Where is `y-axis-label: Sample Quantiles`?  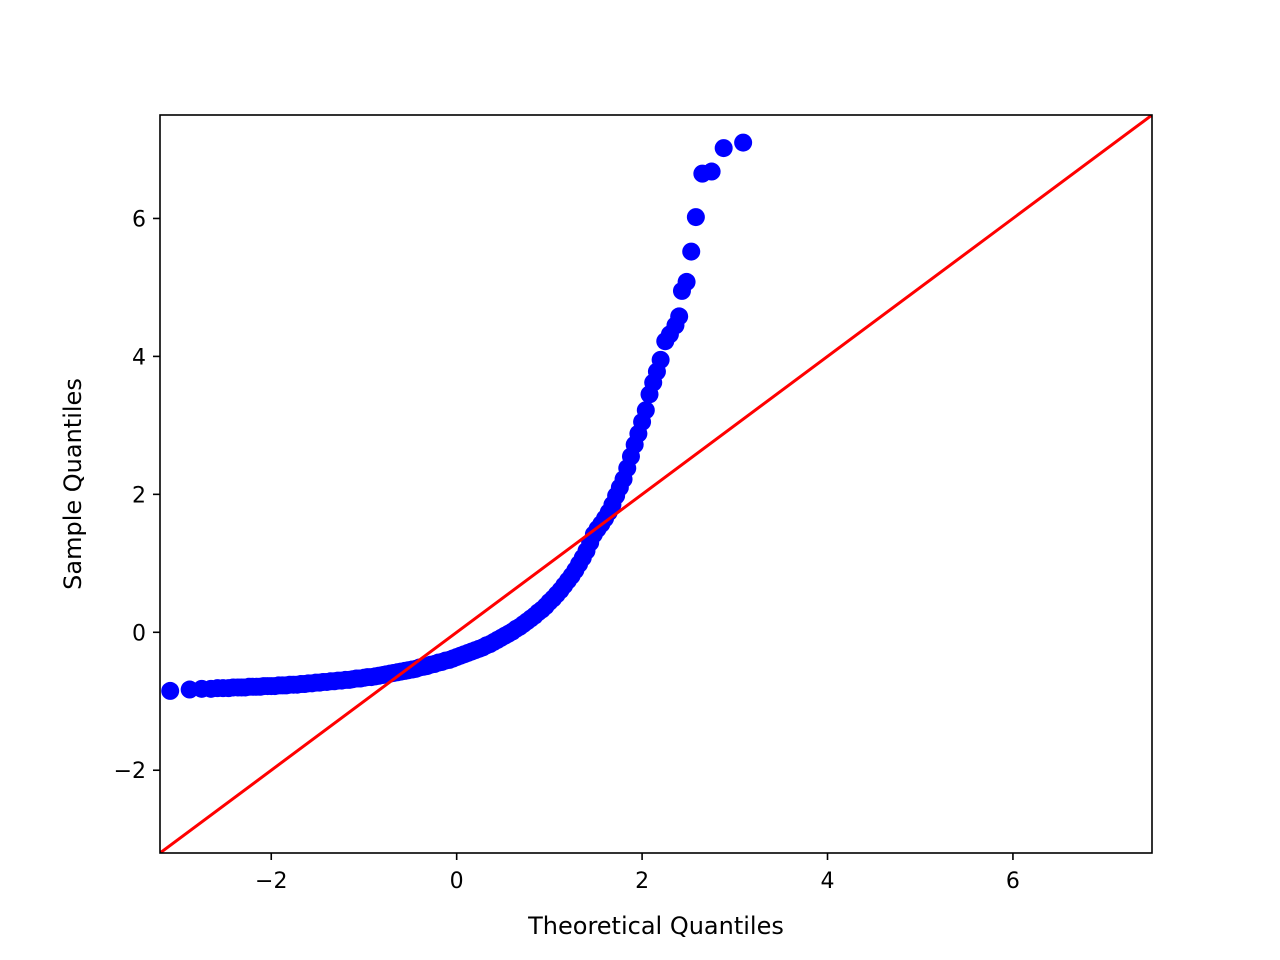
y-axis-label: Sample Quantiles is located at coordinates (73, 484).